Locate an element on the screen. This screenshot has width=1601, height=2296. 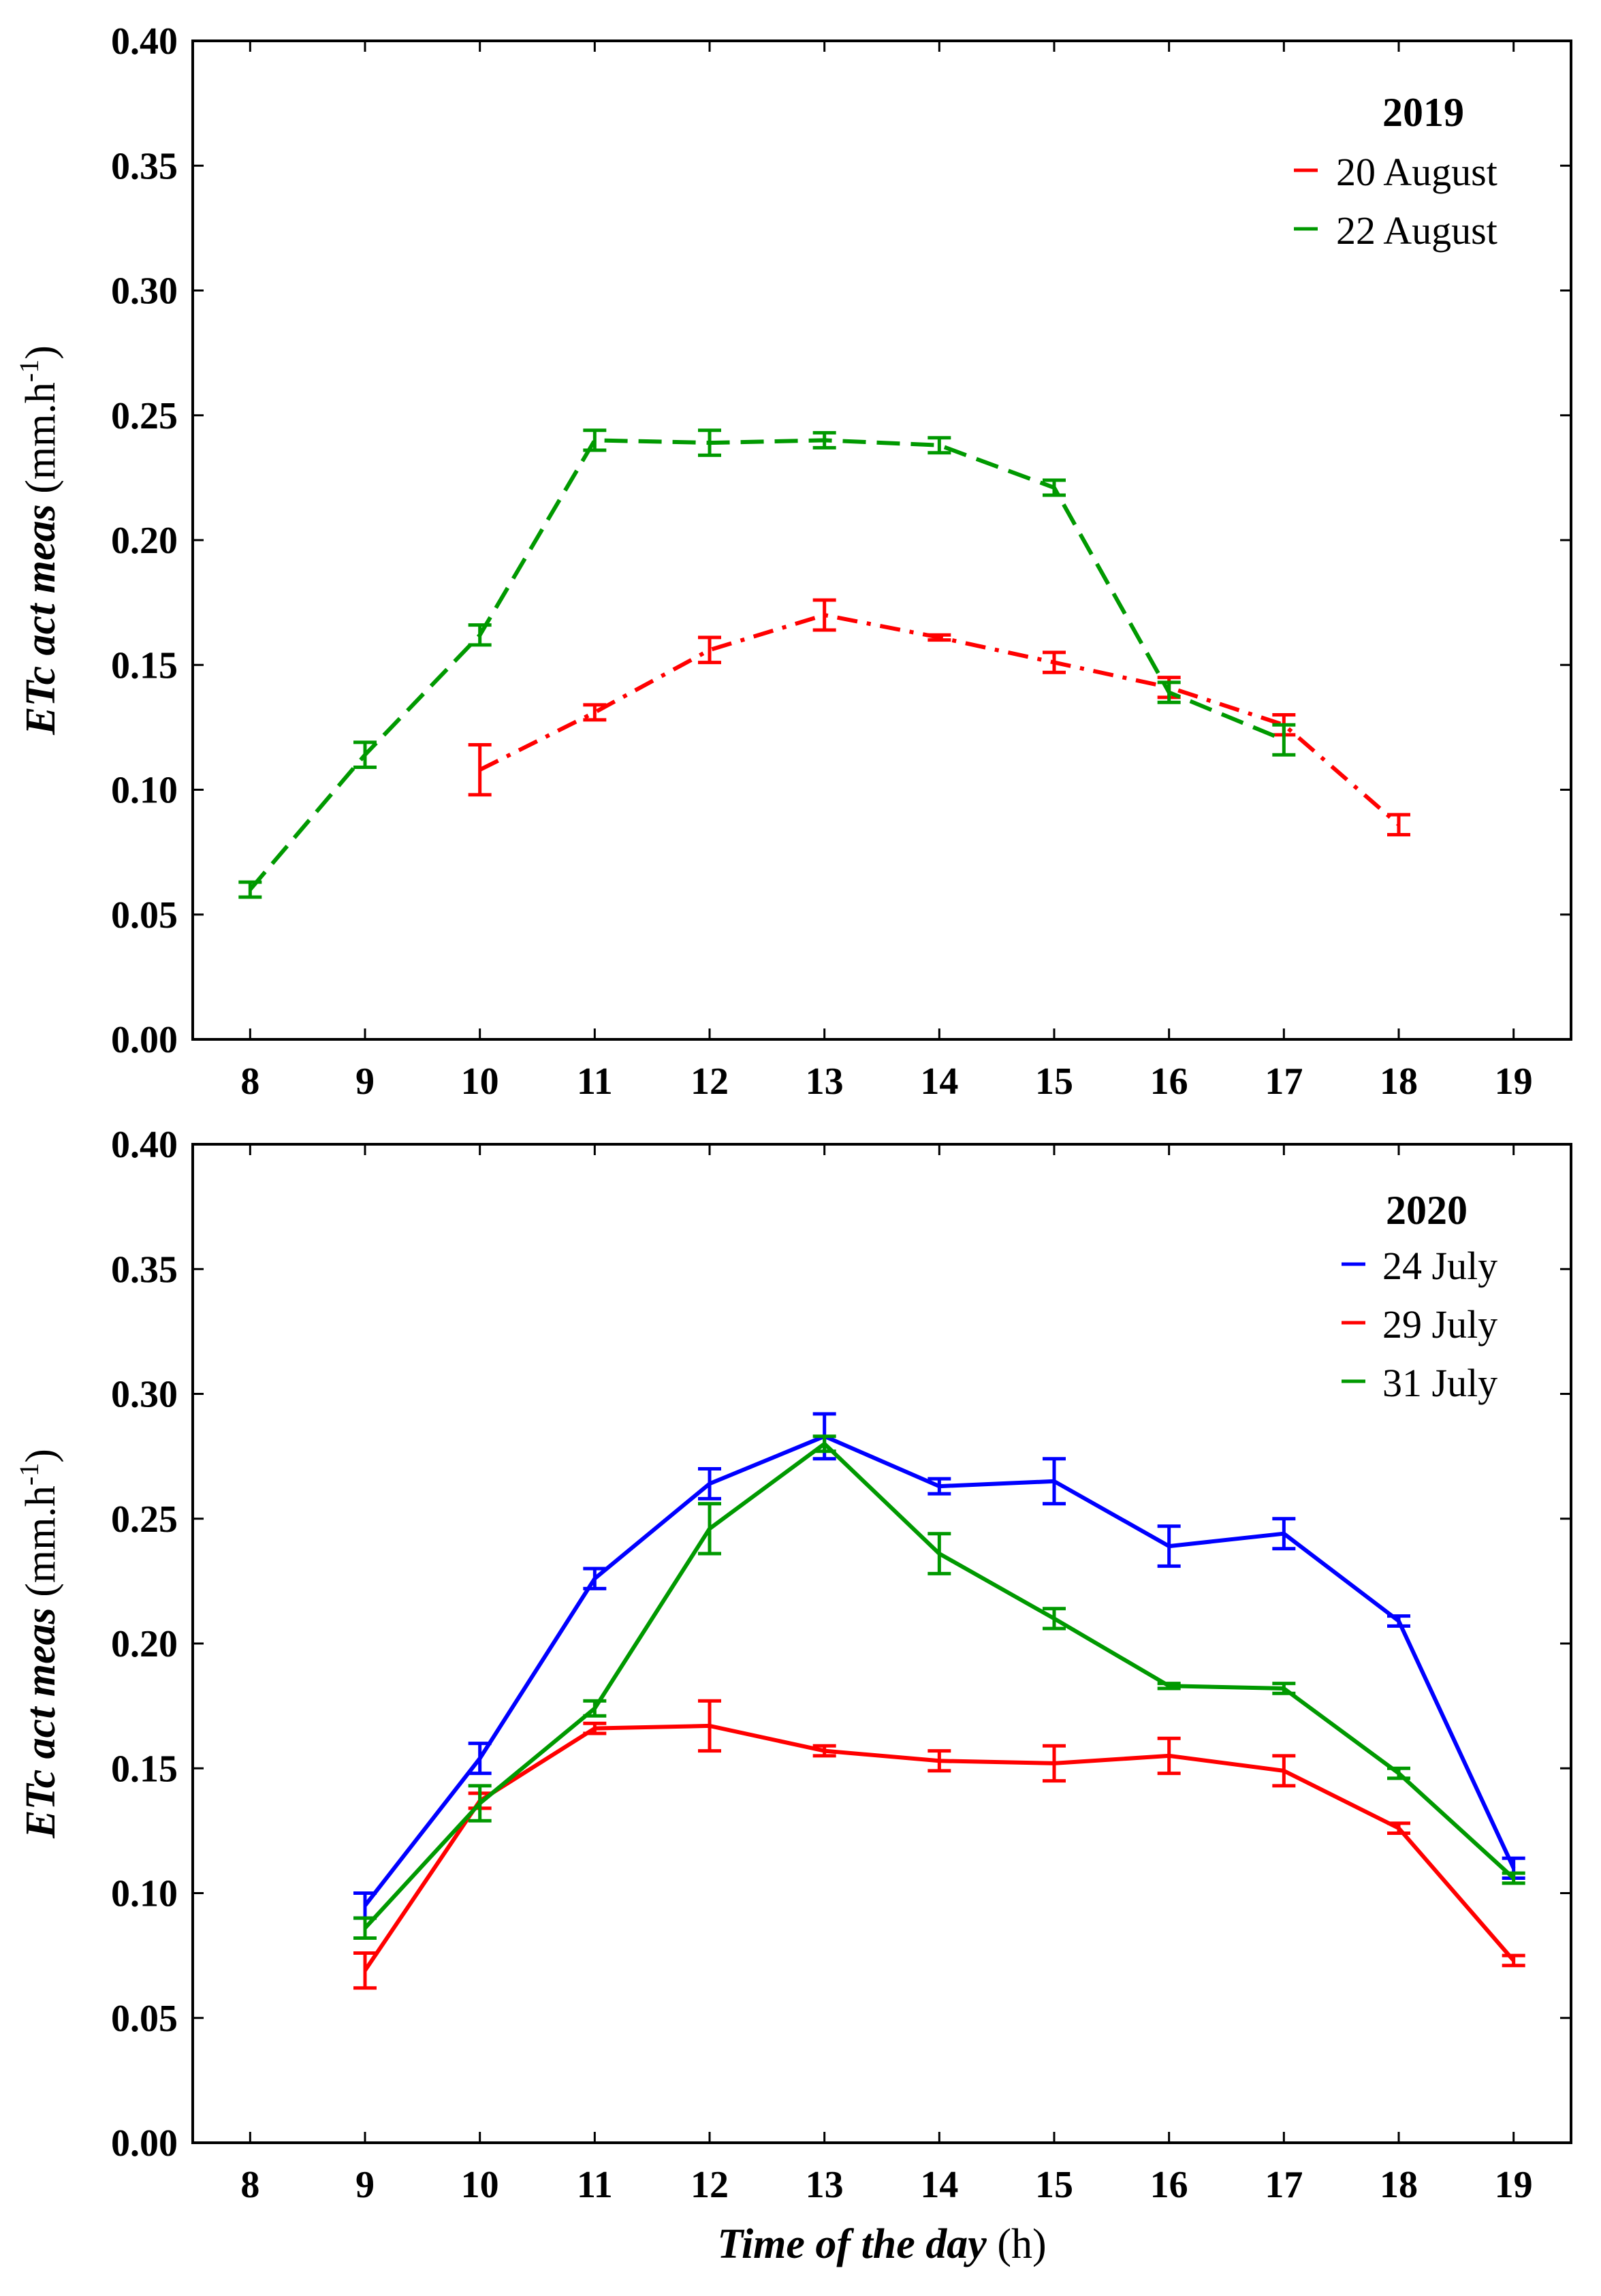
legend-entry: 20 August is located at coordinates (1395, 172).